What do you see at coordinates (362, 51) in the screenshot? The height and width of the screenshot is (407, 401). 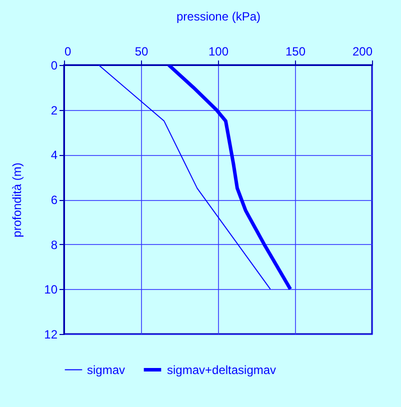 I see `x-tick-label: 200` at bounding box center [362, 51].